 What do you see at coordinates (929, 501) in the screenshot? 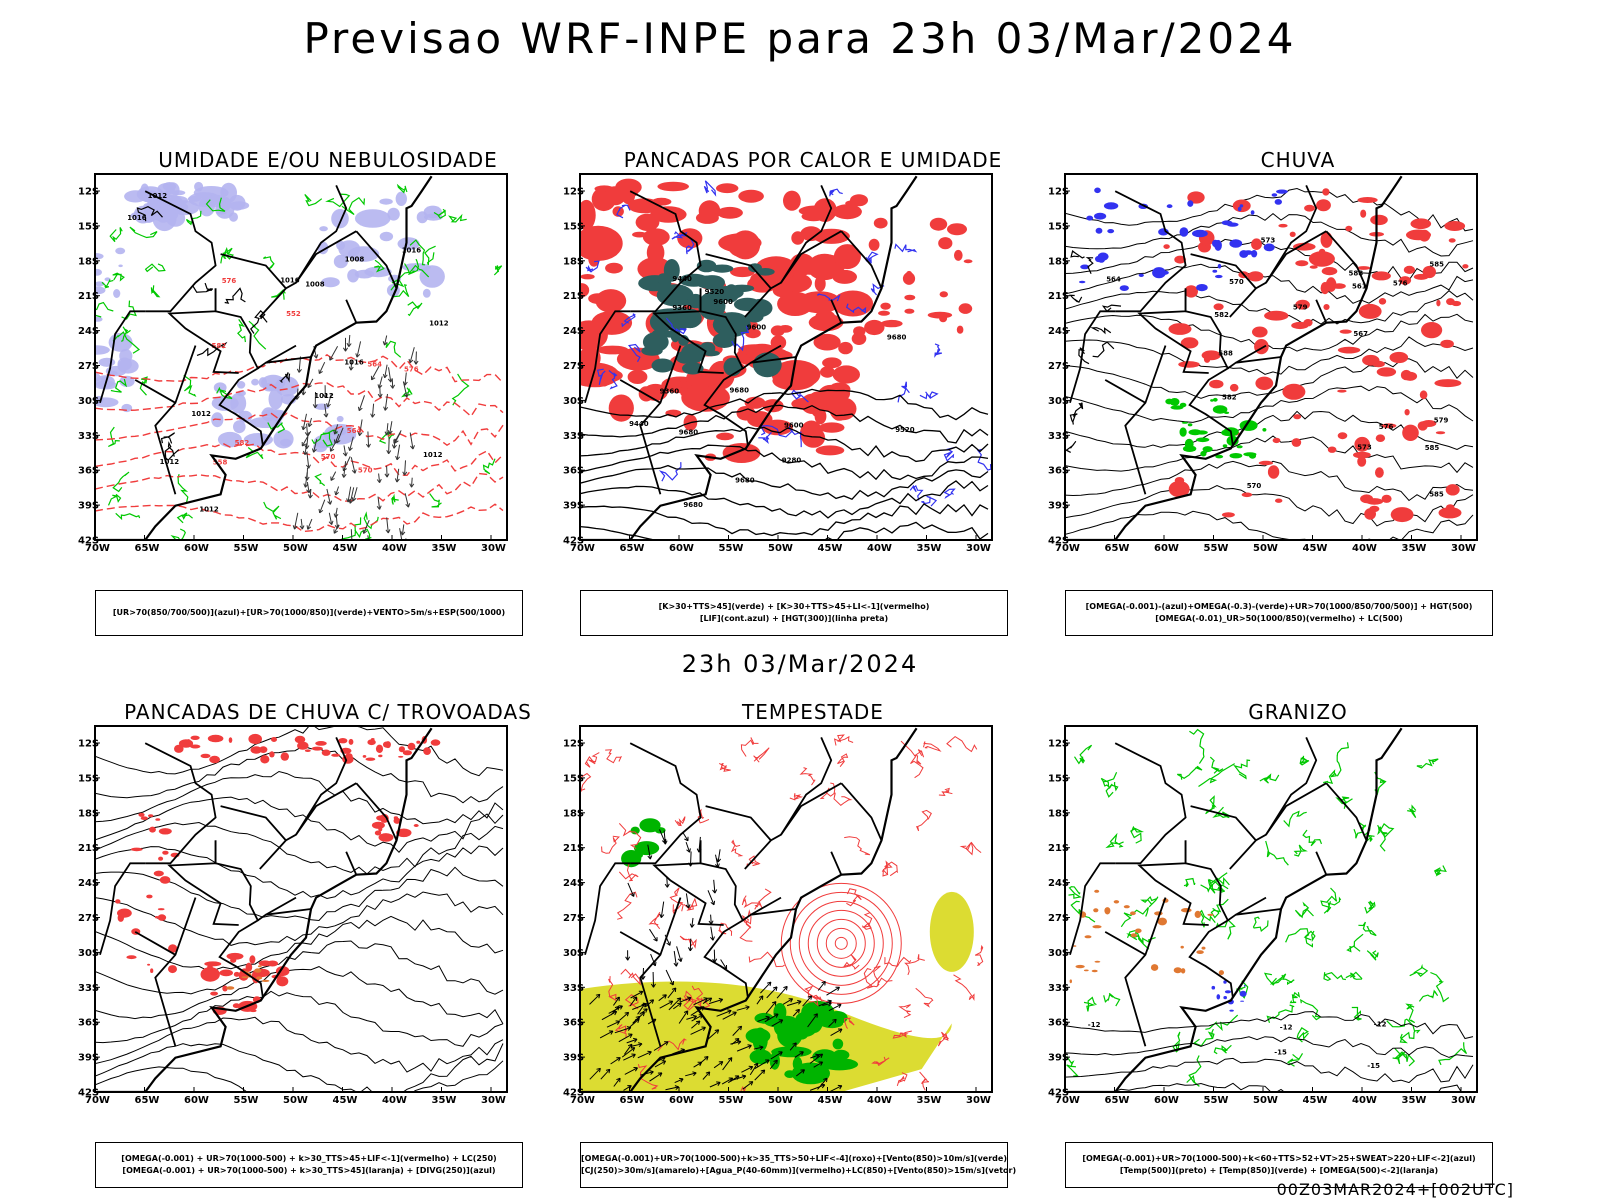
I see `lifted-index-contour` at bounding box center [929, 501].